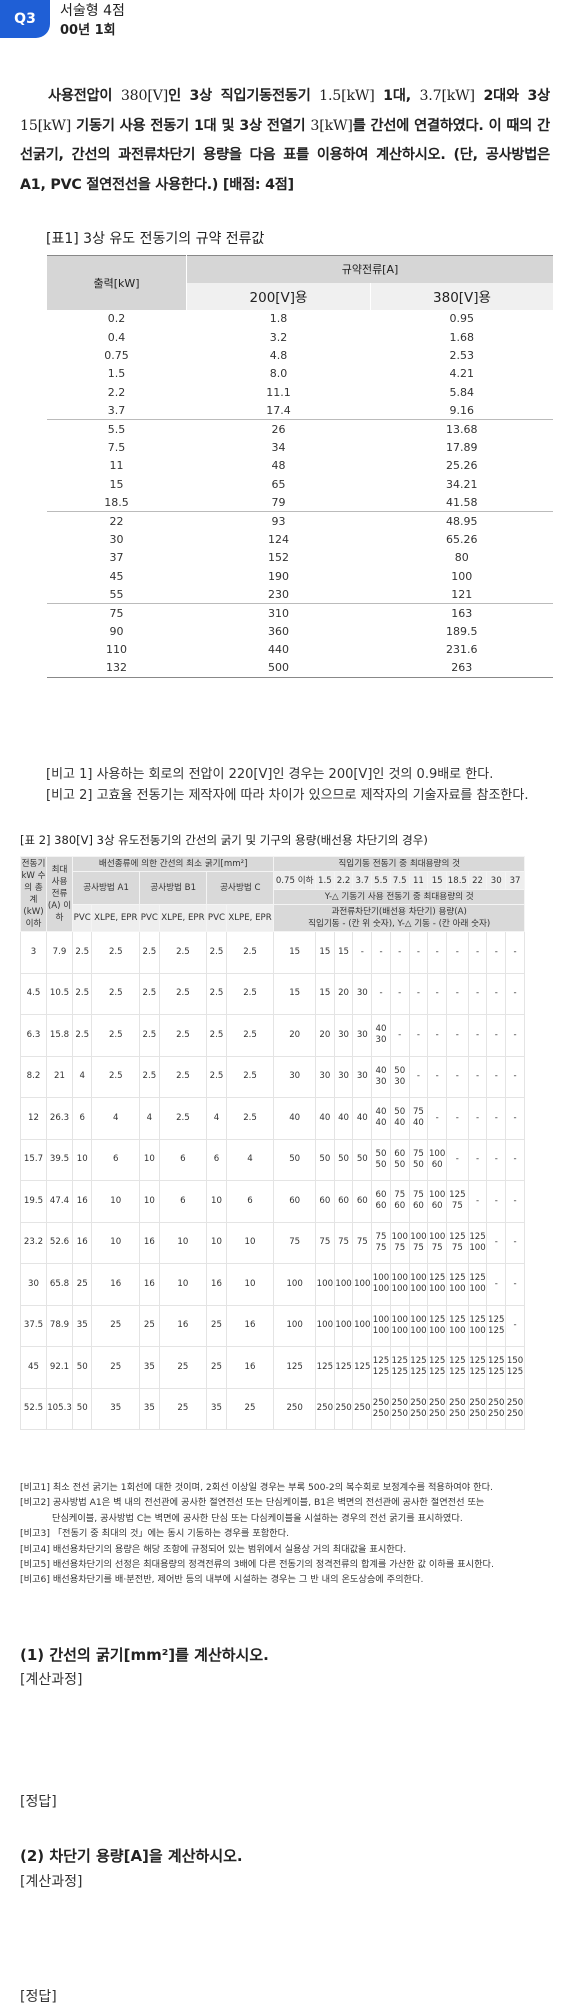 This screenshot has height=2008, width=562. Describe the element at coordinates (278, 521) in the screenshot. I see `table1-cell: 93` at that location.